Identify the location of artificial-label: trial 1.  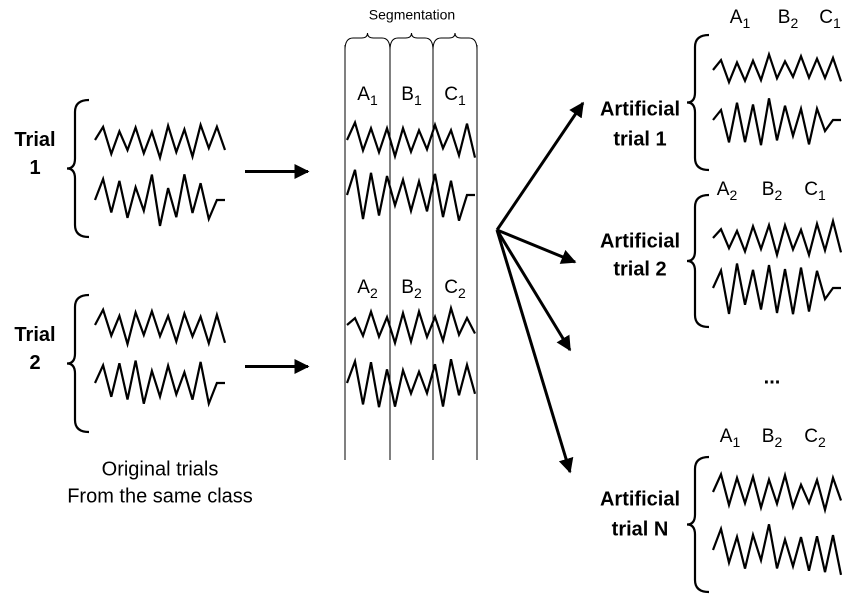
(639, 139).